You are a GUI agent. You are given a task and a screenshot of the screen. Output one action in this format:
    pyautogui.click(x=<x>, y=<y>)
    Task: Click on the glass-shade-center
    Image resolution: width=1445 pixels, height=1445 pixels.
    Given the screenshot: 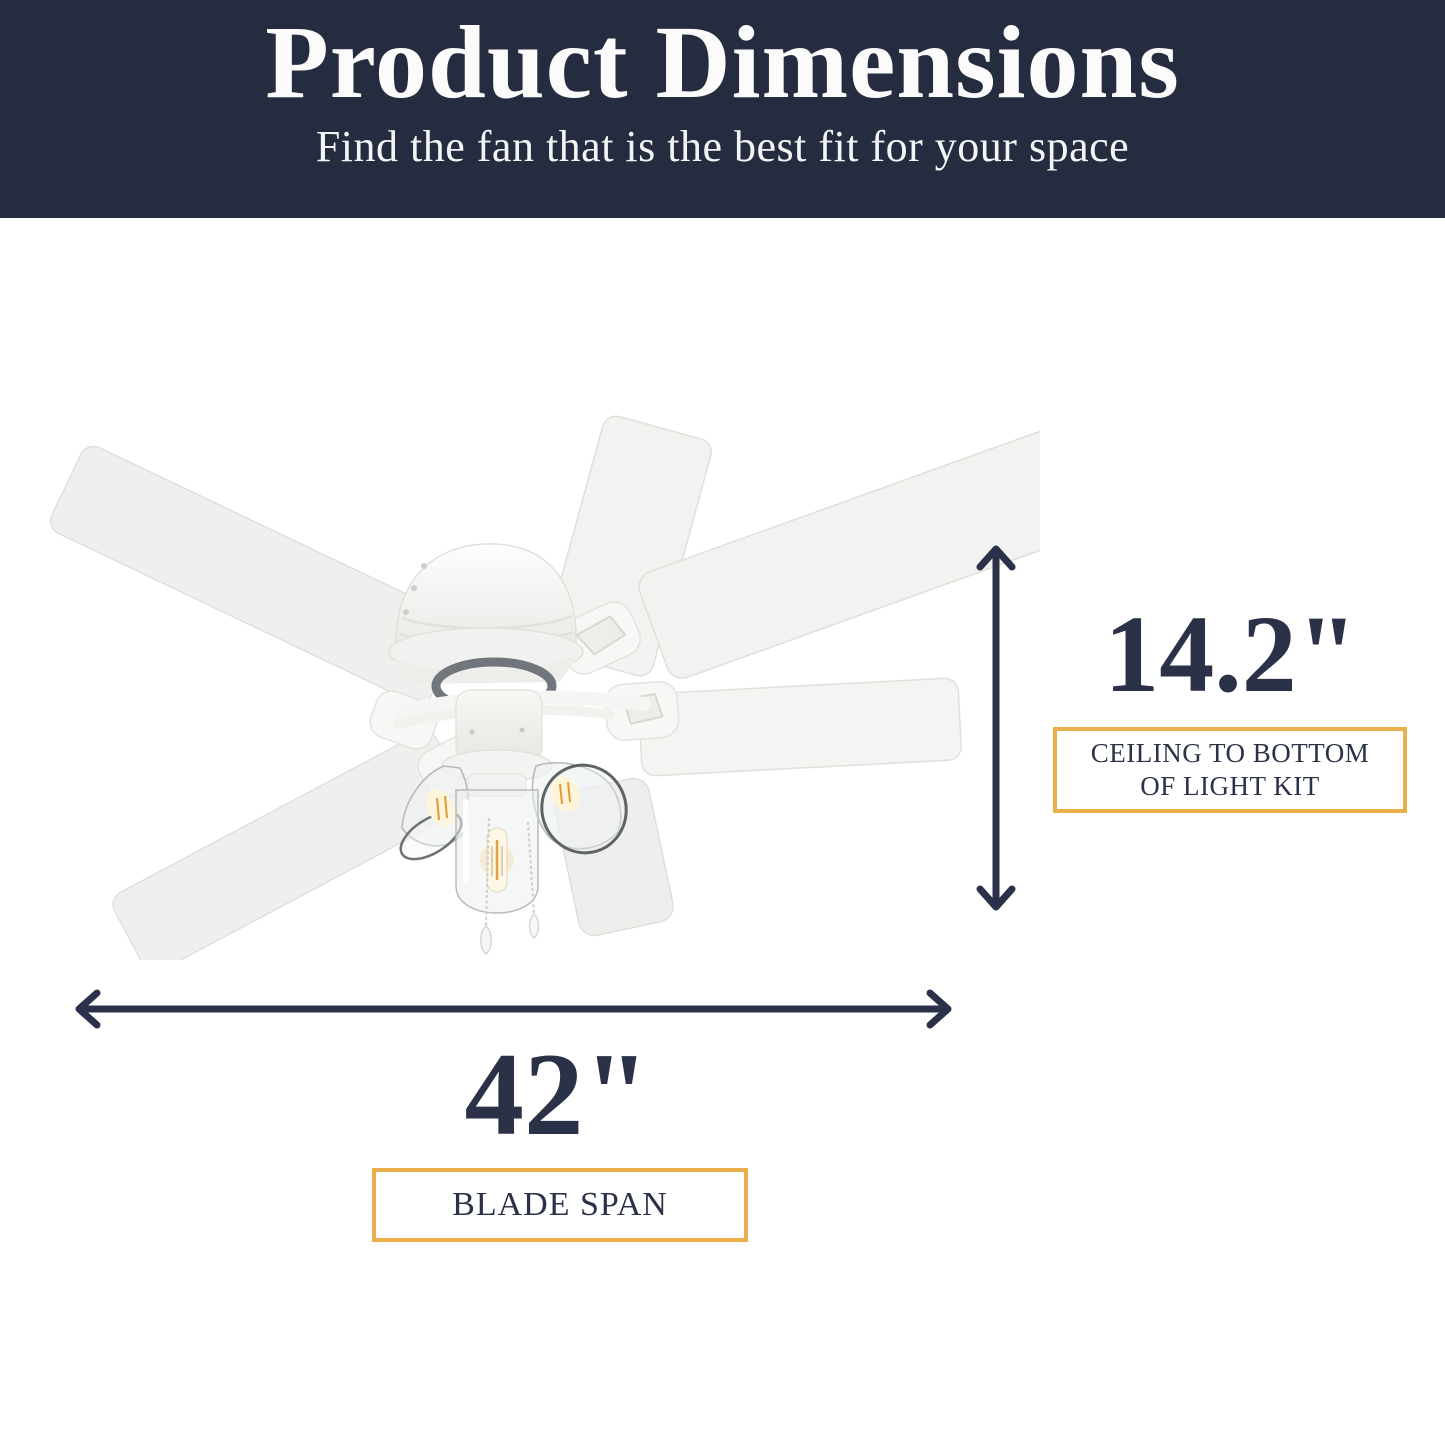 What is the action you would take?
    pyautogui.click(x=497, y=843)
    